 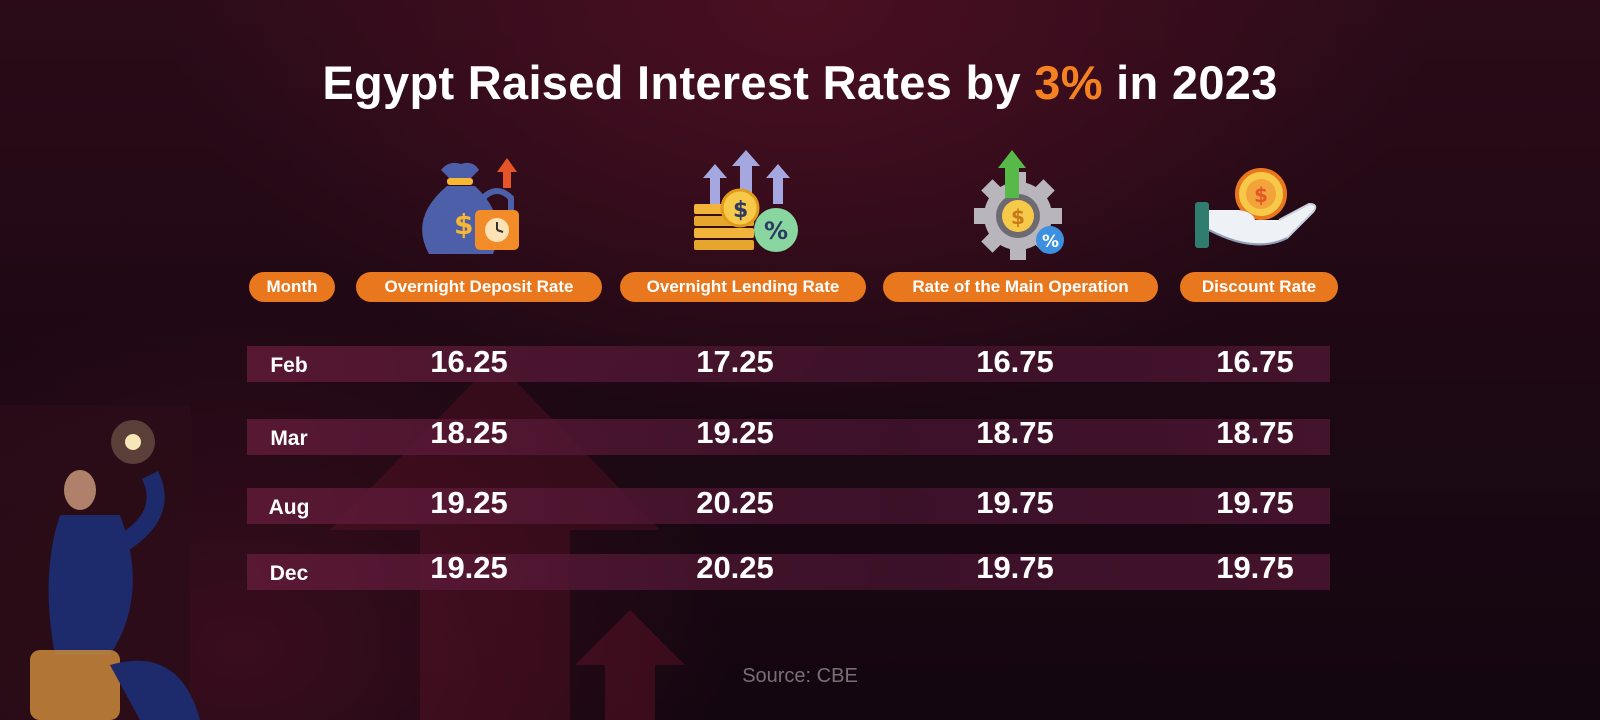 I want to click on coins-percent-arrows-icon: $ %, so click(x=746, y=201).